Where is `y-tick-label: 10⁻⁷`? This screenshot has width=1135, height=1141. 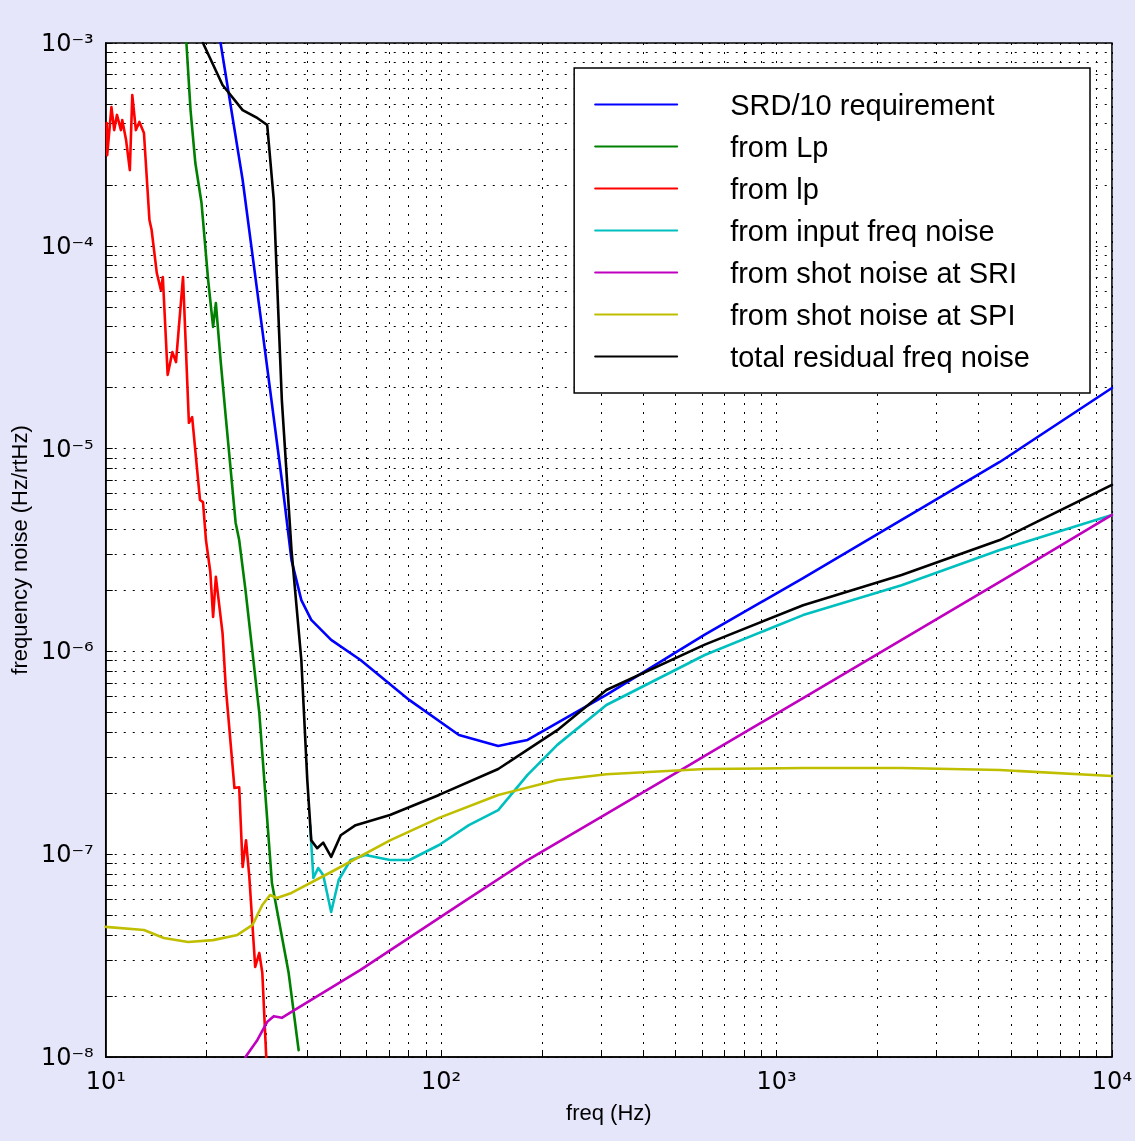 y-tick-label: 10⁻⁷ is located at coordinates (67, 854).